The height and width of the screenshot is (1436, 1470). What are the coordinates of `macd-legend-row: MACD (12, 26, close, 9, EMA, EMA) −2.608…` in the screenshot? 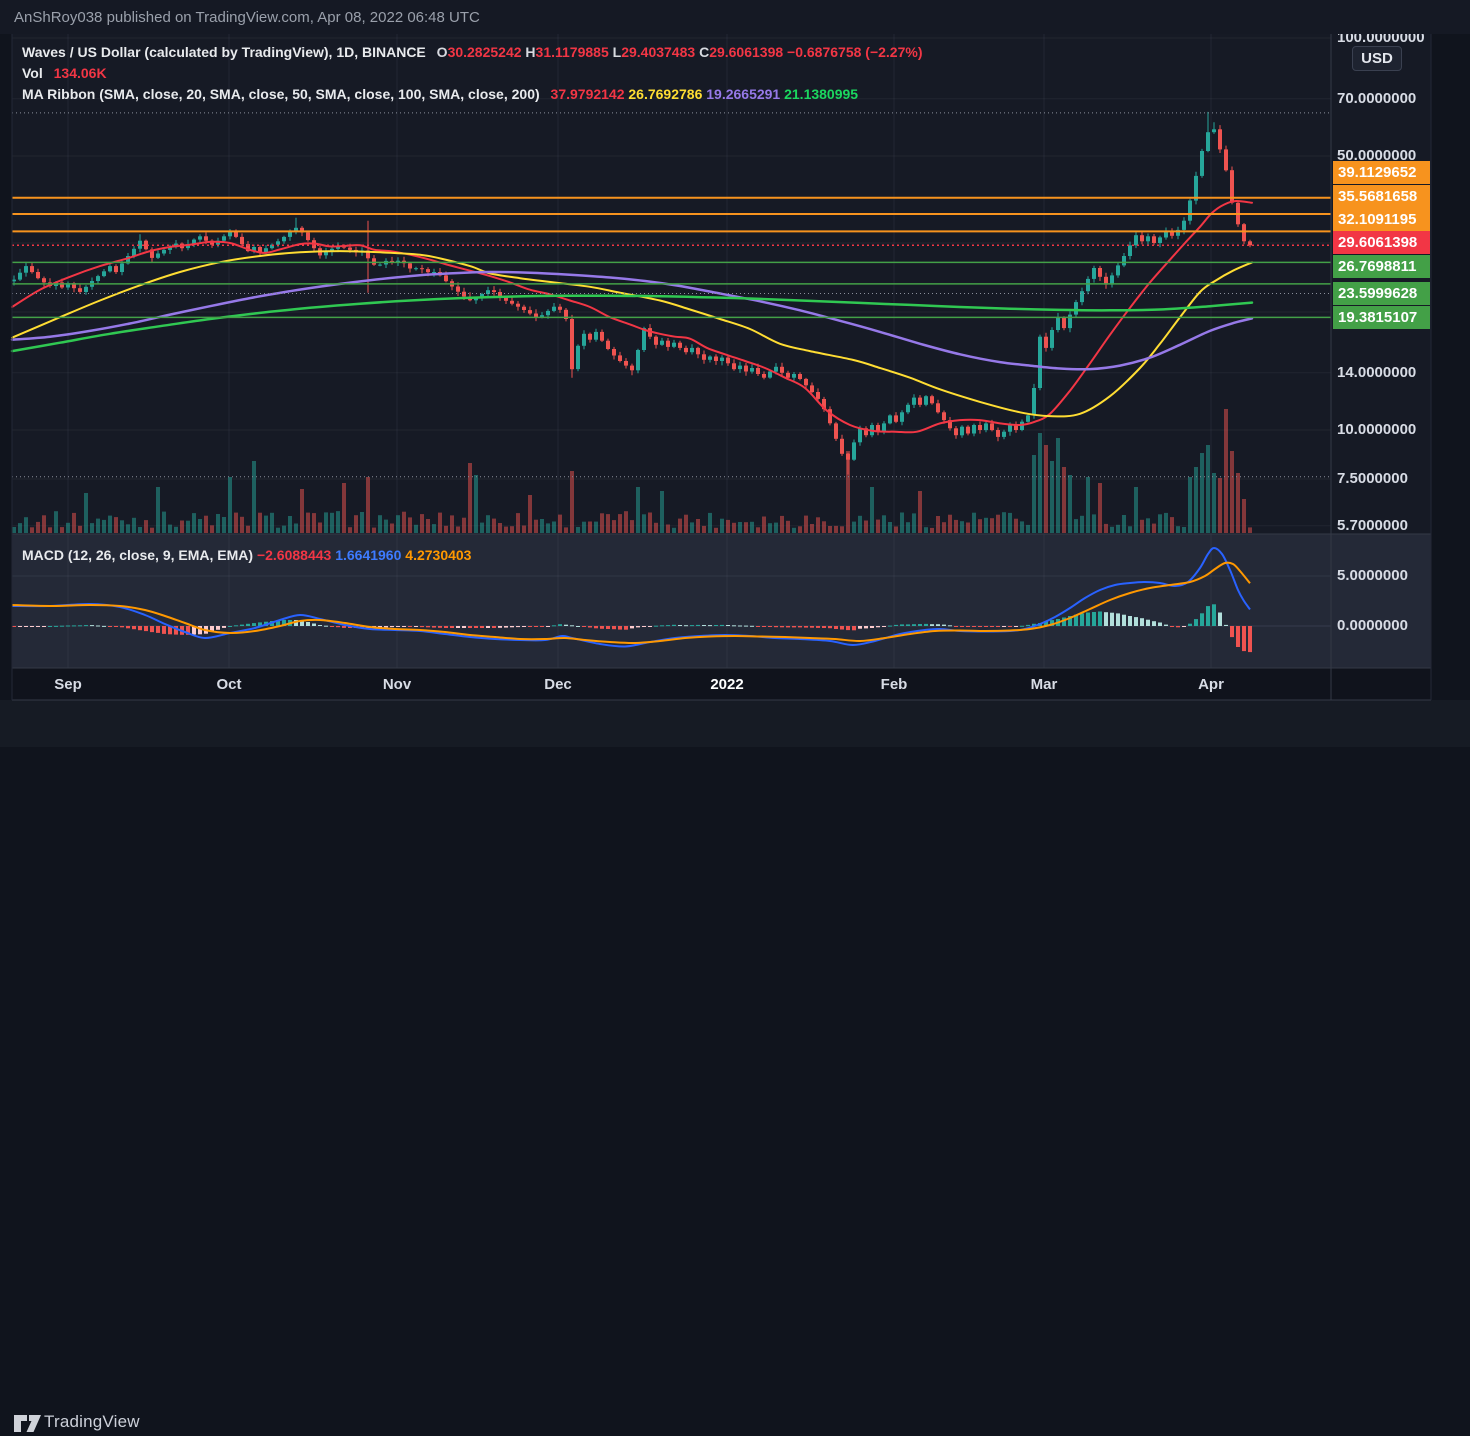 It's located at (246, 555).